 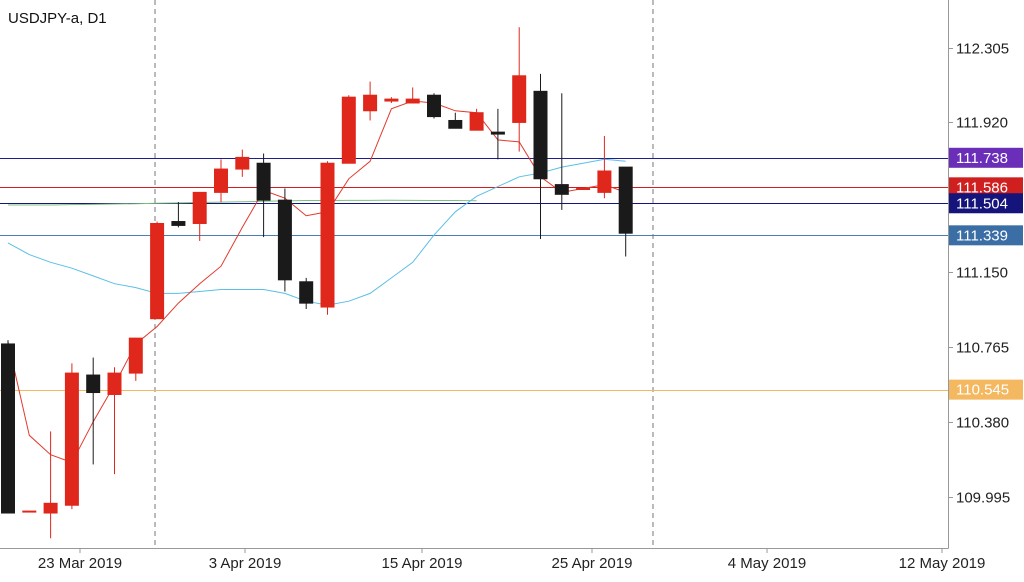 I want to click on price-tag-111.586: 111.586, so click(x=986, y=187).